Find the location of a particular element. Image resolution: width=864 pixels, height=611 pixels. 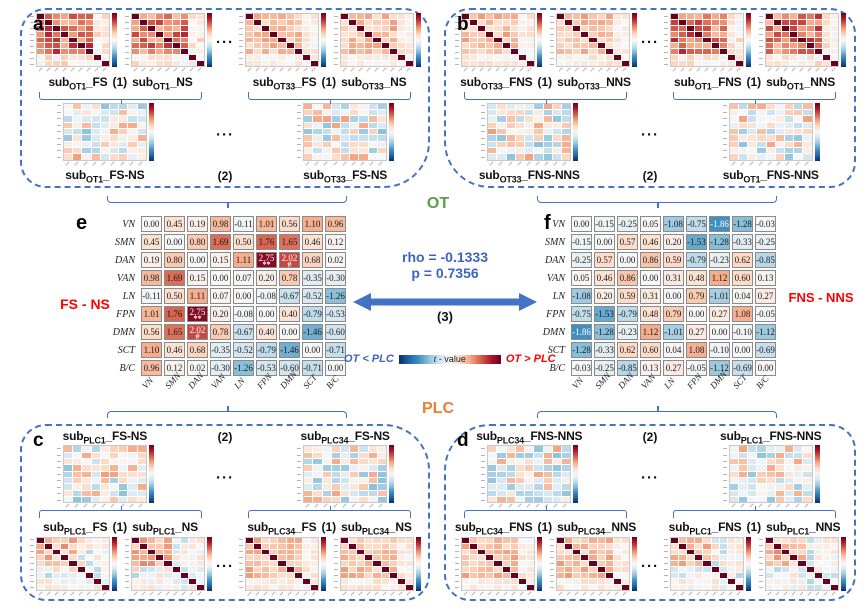

t-value-number: 0.15 is located at coordinates (197, 277).